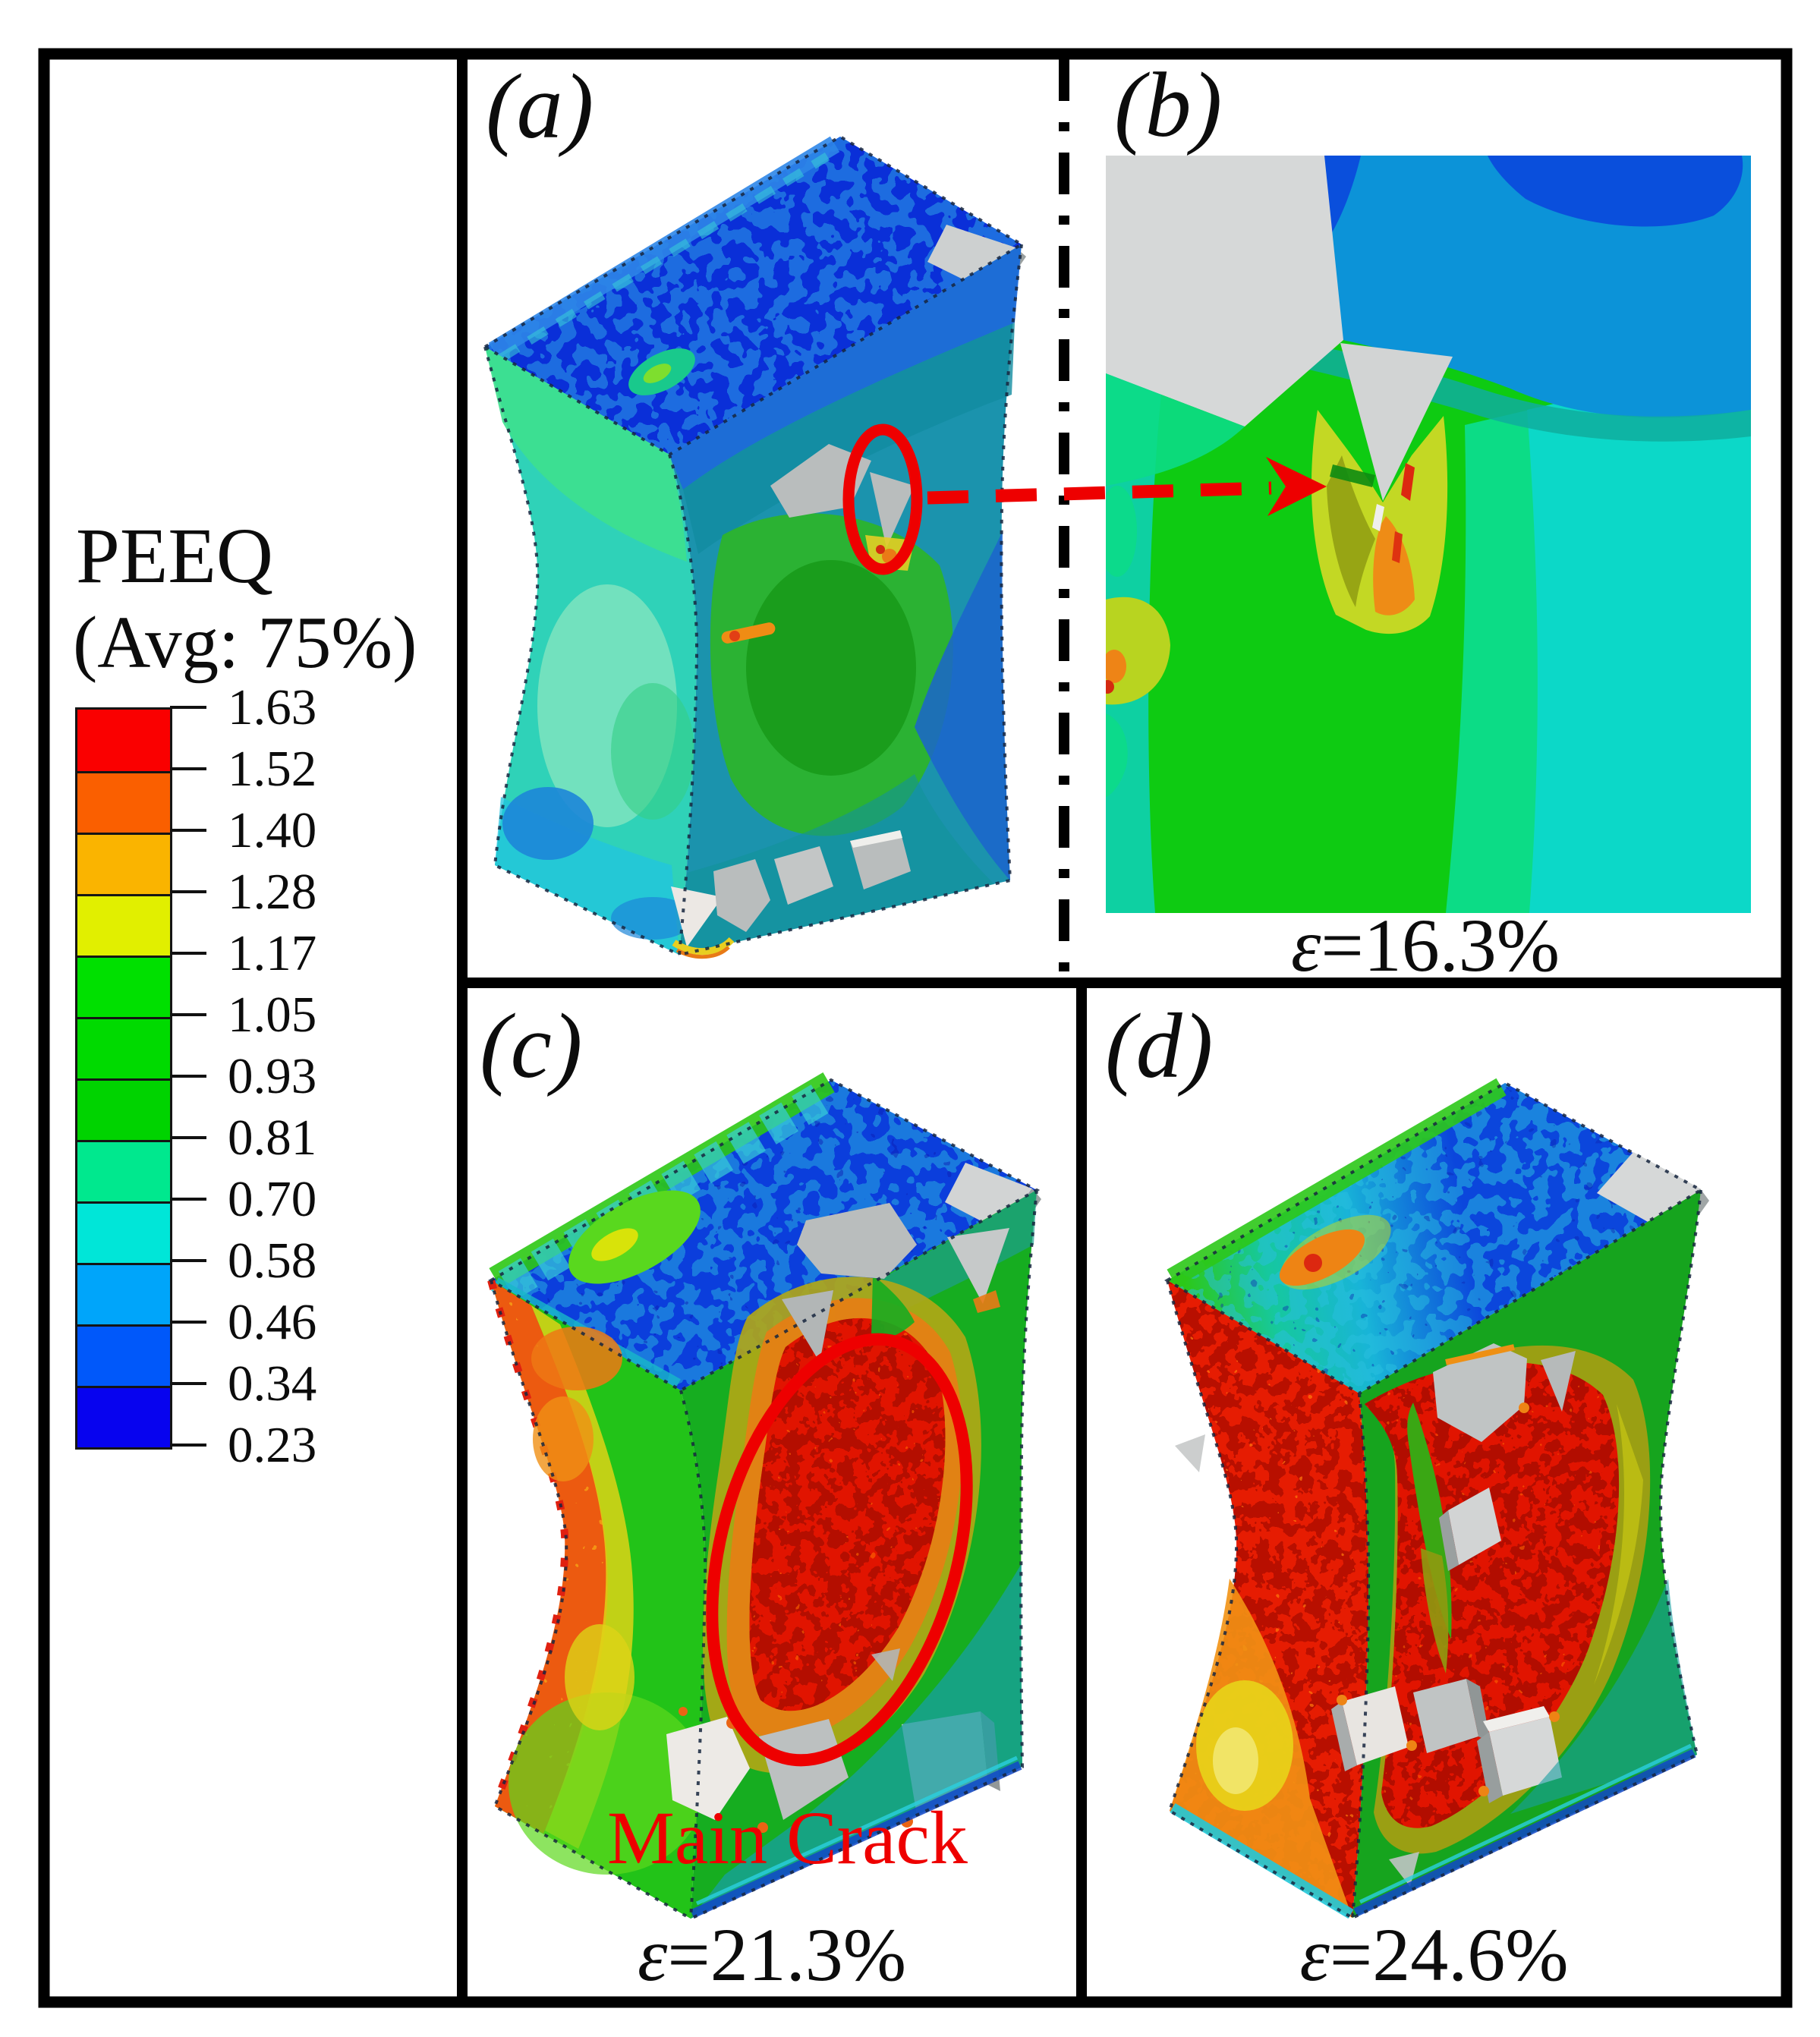 The image size is (1820, 2037). I want to click on highlight-circle, so click(882, 499).